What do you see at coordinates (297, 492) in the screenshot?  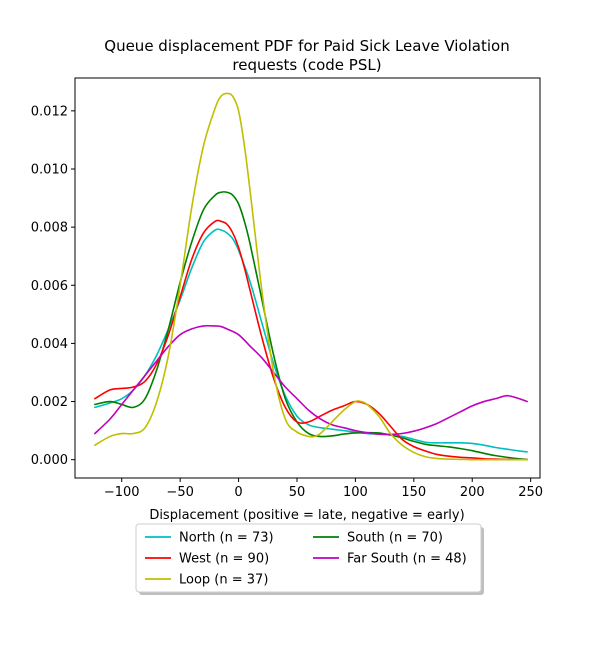 I see `x-tick-label: 50` at bounding box center [297, 492].